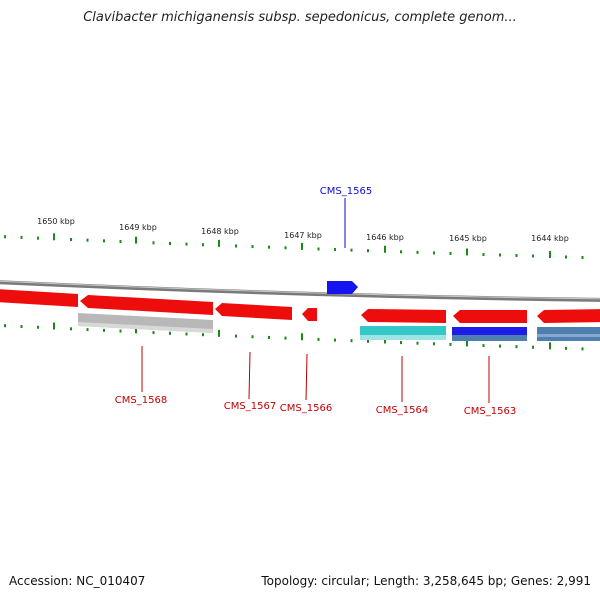 This screenshot has width=600, height=600. What do you see at coordinates (138, 227) in the screenshot?
I see `scale-label-1: 1649 kbp` at bounding box center [138, 227].